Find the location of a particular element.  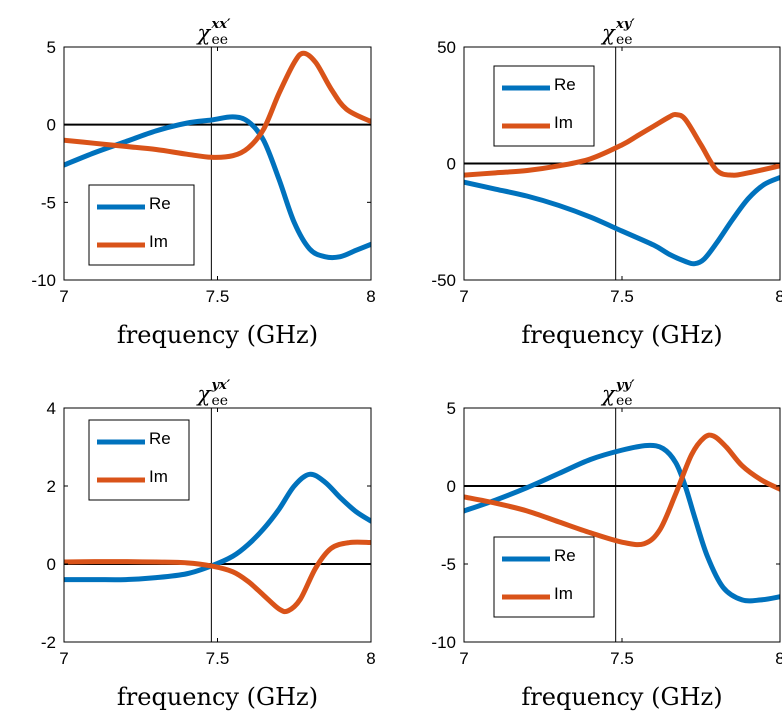

y-tick-label: 50 is located at coordinates (446, 47).